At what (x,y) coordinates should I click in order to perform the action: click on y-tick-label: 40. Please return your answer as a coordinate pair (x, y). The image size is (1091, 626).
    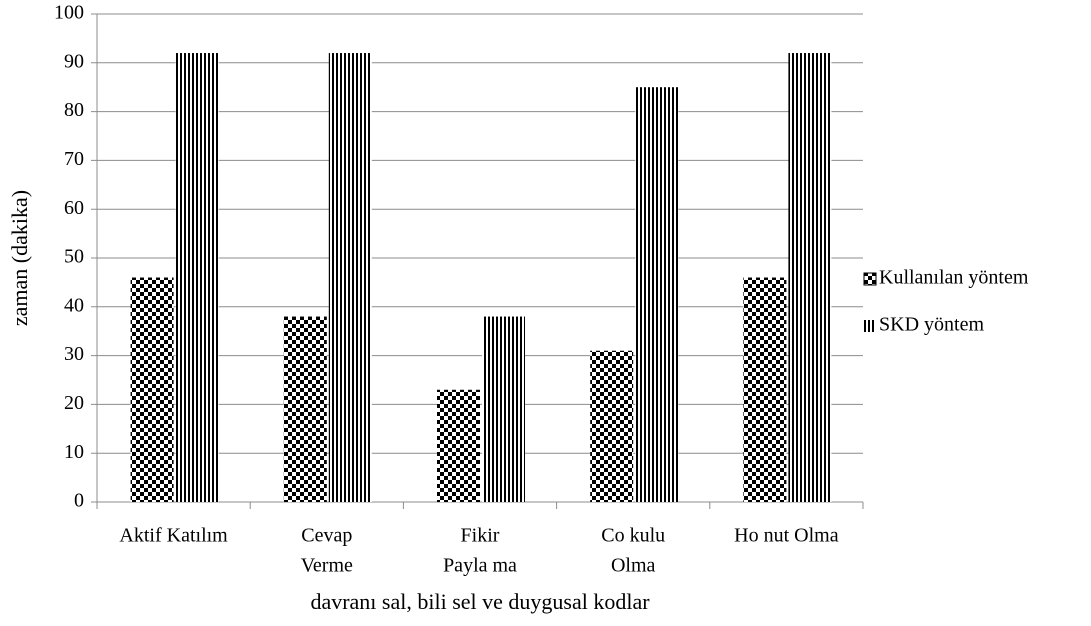
    Looking at the image, I should click on (74, 305).